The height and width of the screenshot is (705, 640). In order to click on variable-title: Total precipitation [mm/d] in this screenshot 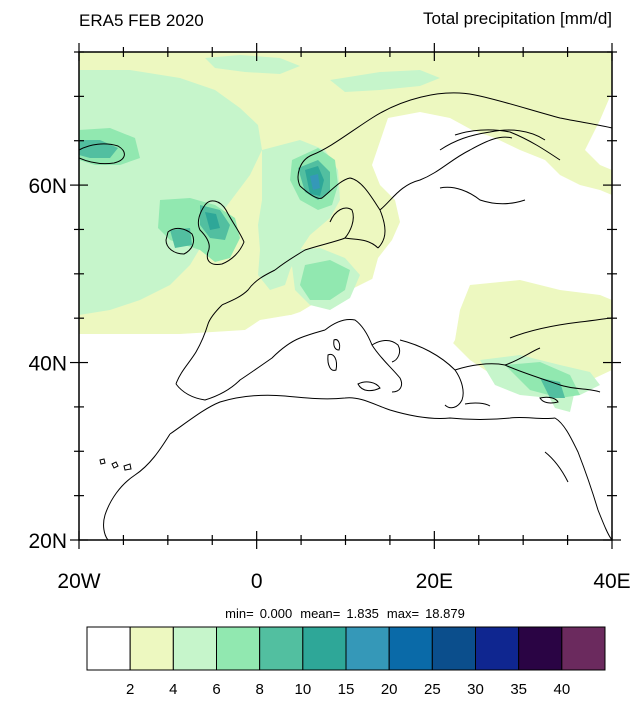, I will do `click(517, 18)`.